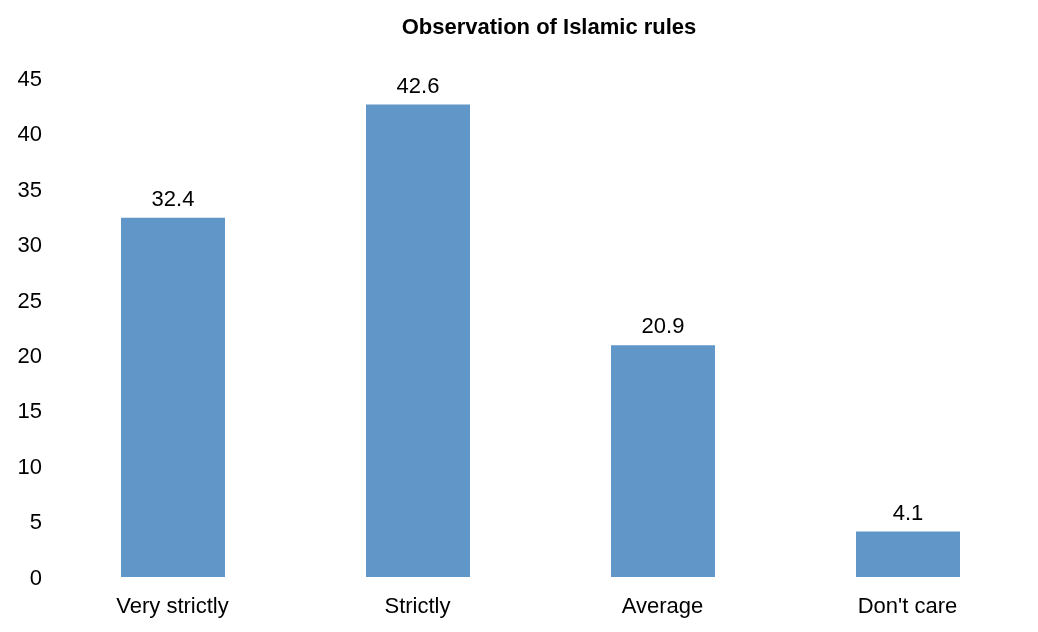 This screenshot has width=1038, height=632. What do you see at coordinates (663, 326) in the screenshot?
I see `data-label: 20.9` at bounding box center [663, 326].